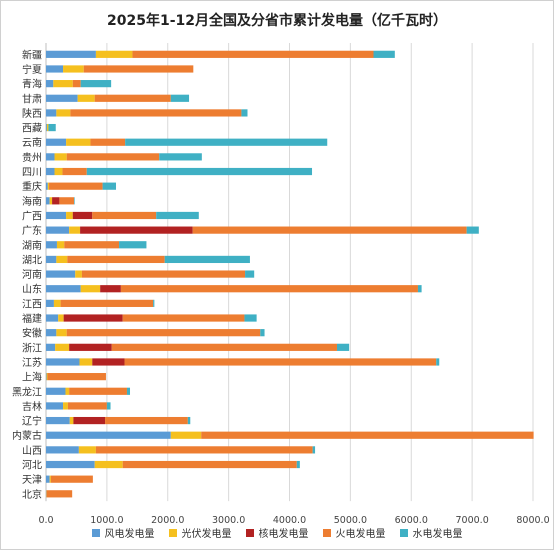 The height and width of the screenshot is (550, 554). What do you see at coordinates (129, 534) in the screenshot?
I see `legend-label: 风电发电量` at bounding box center [129, 534].